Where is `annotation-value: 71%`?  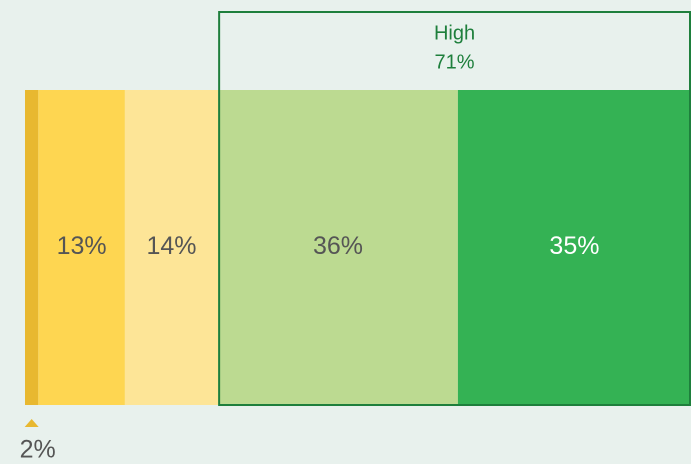
annotation-value: 71% is located at coordinates (455, 62).